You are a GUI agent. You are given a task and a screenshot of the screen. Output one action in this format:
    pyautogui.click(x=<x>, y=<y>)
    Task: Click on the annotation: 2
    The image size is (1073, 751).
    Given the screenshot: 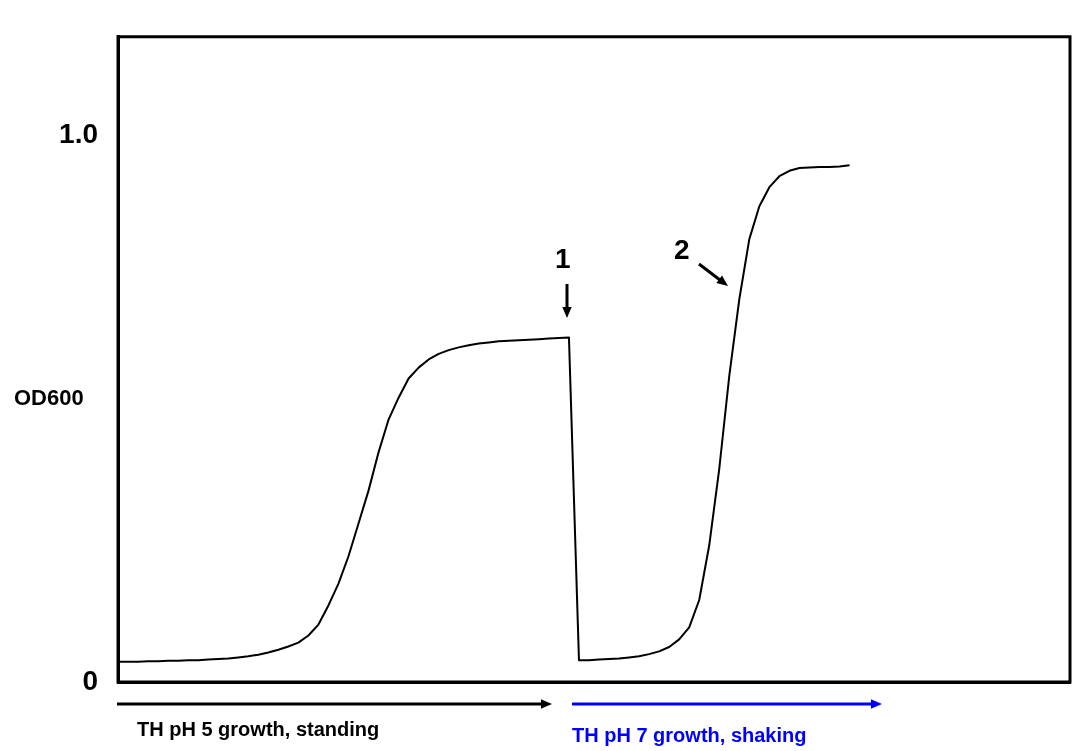 What is the action you would take?
    pyautogui.click(x=682, y=250)
    